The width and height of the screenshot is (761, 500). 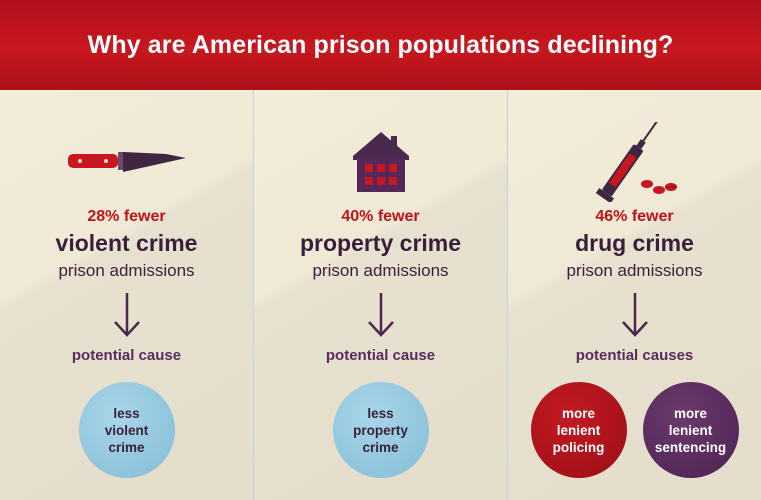 I want to click on crime-type: drug crime, so click(x=634, y=243).